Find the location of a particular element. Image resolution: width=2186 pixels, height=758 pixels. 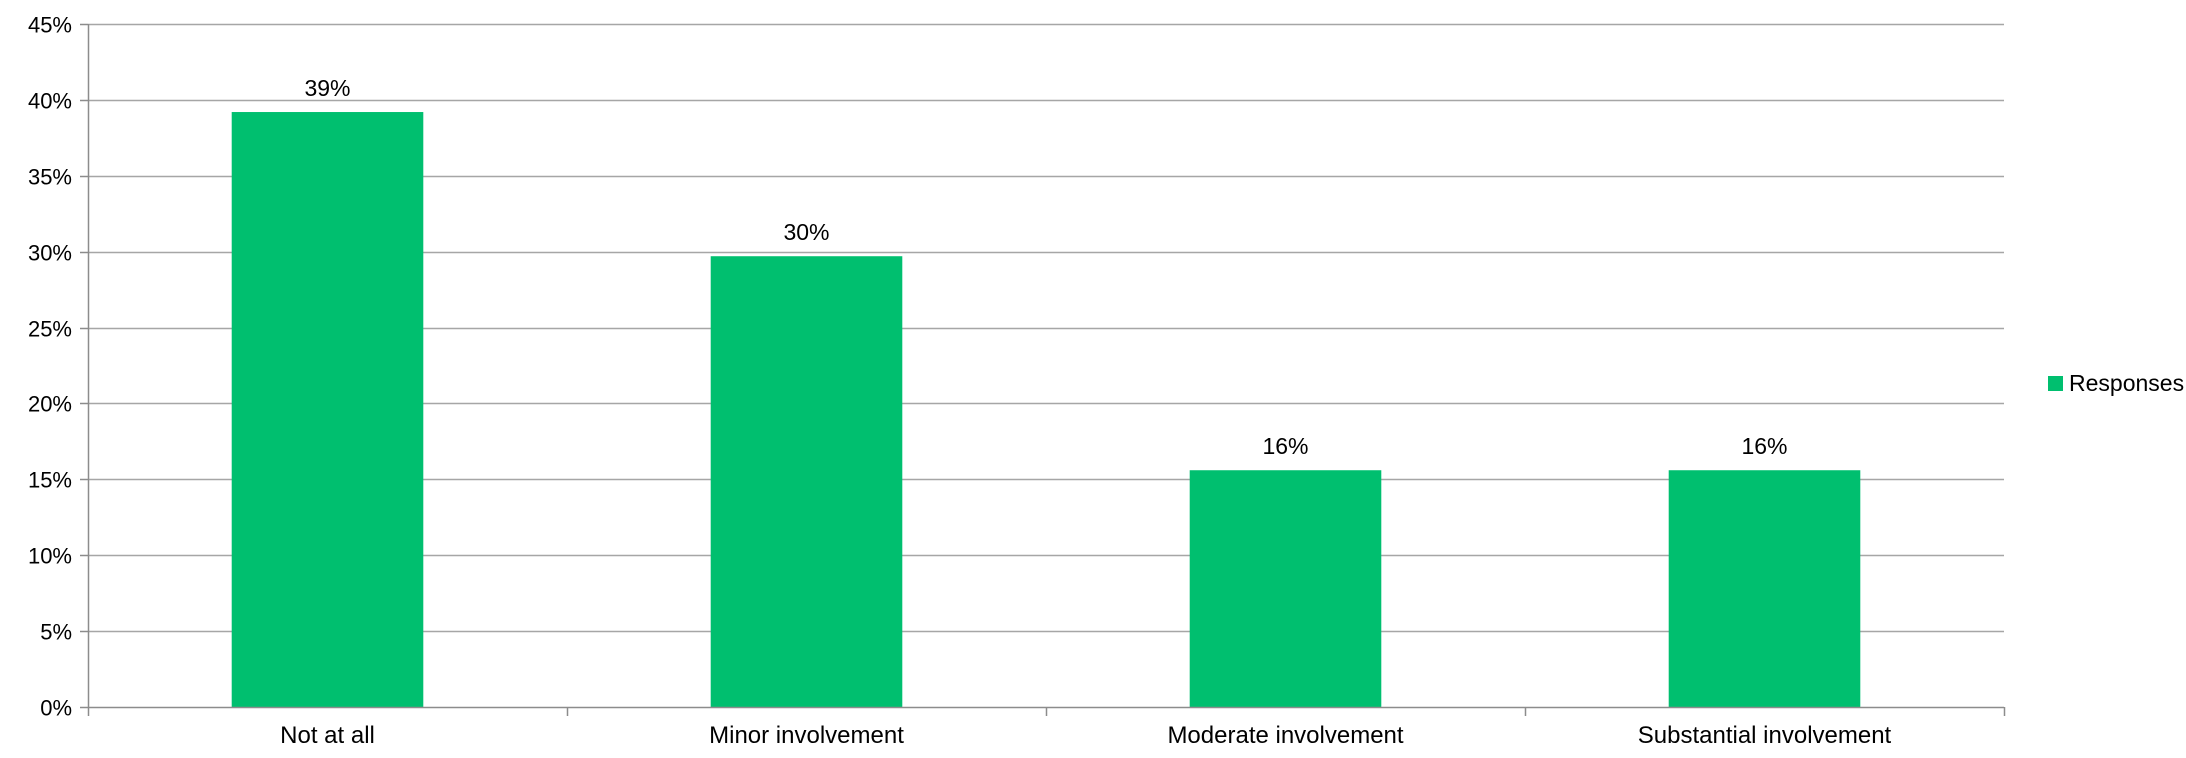

x-category-label: Not at all is located at coordinates (327, 735).